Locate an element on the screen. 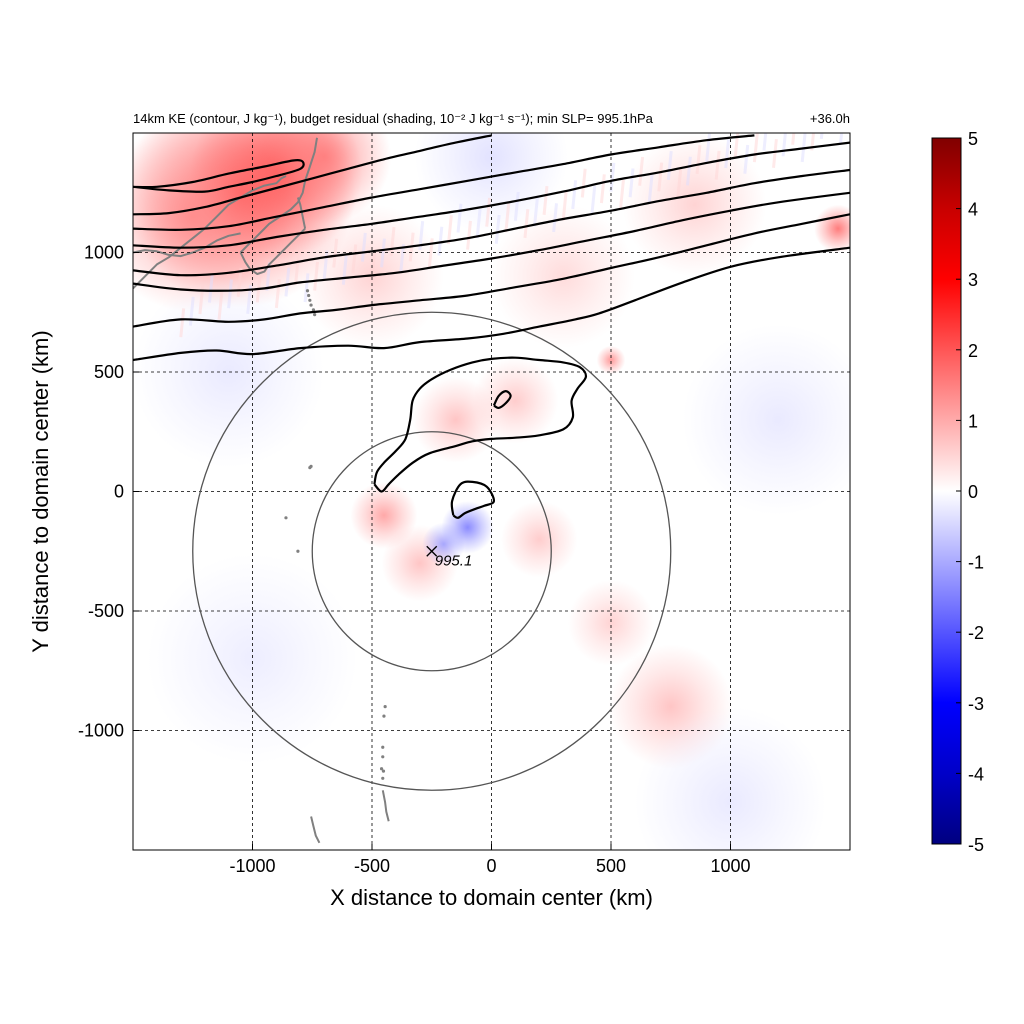  y-axis-label: Y distance to domain center (km) is located at coordinates (40, 491).